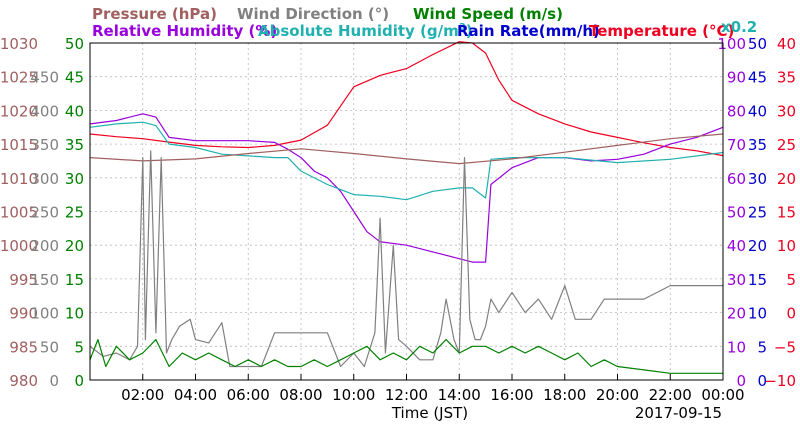 The width and height of the screenshot is (800, 434). I want to click on tick-pressure: 1020, so click(19, 111).